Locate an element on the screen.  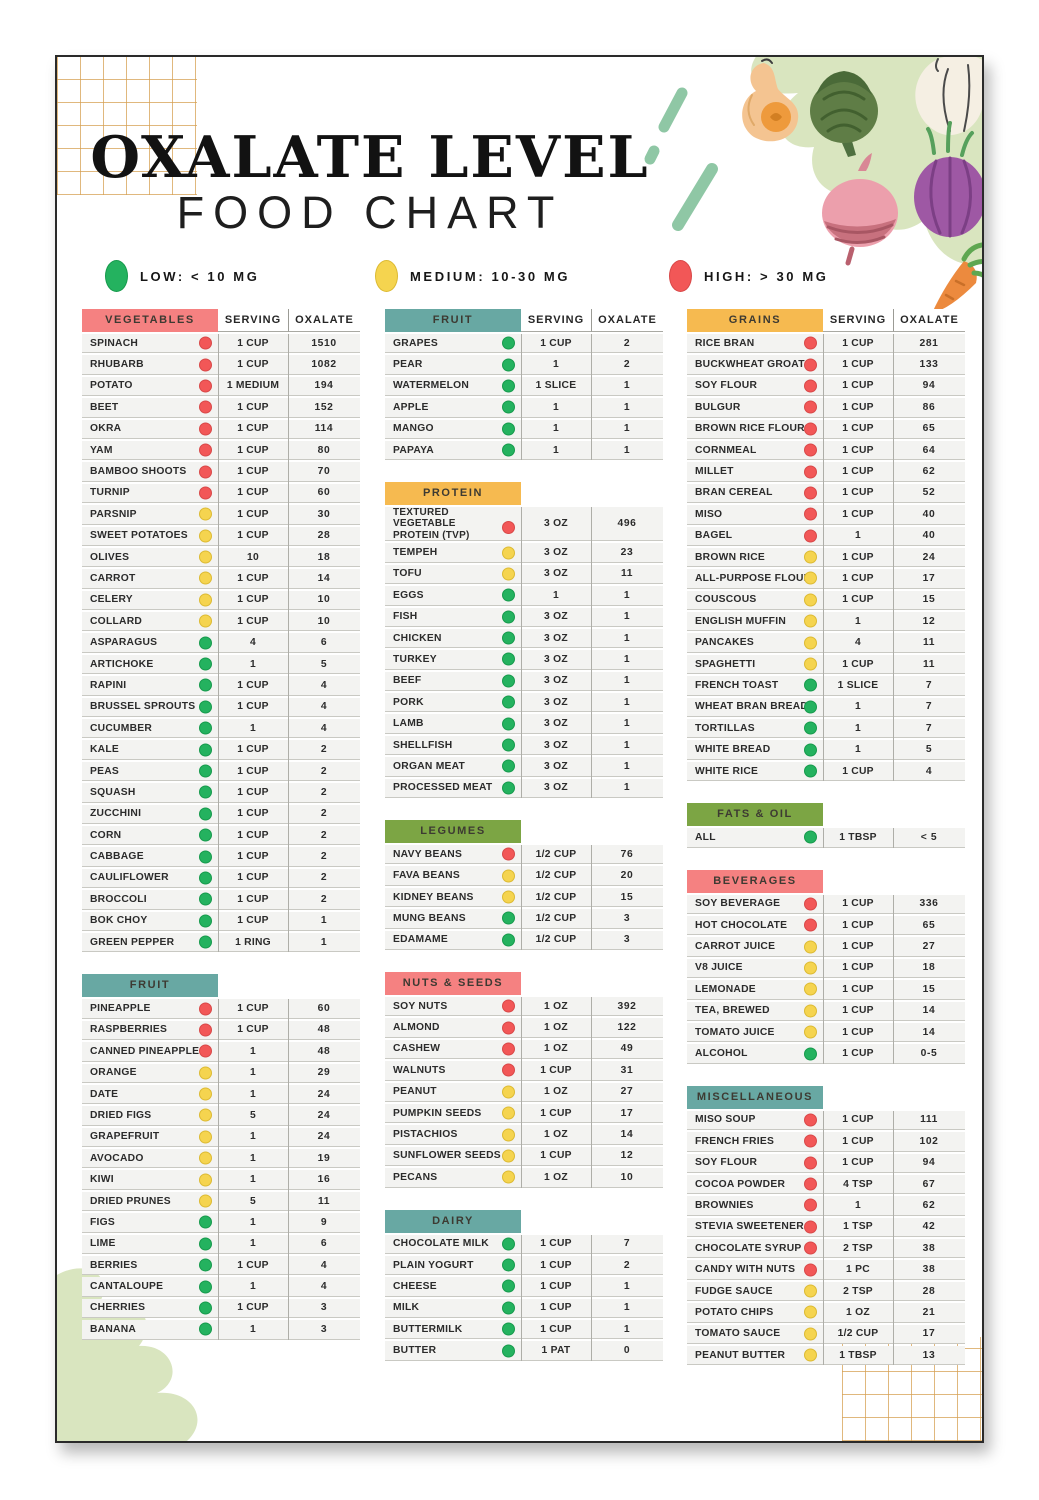
food-row-v8-juice: V8 JUICE 1 CUP 18 is located at coordinates (826, 969).